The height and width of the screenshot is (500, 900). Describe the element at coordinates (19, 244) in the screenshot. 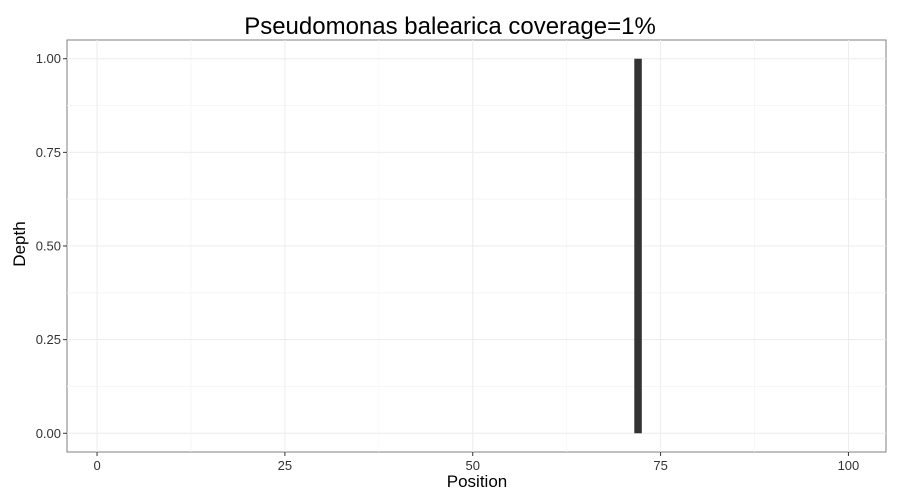

I see `y-axis-title: Depth` at that location.